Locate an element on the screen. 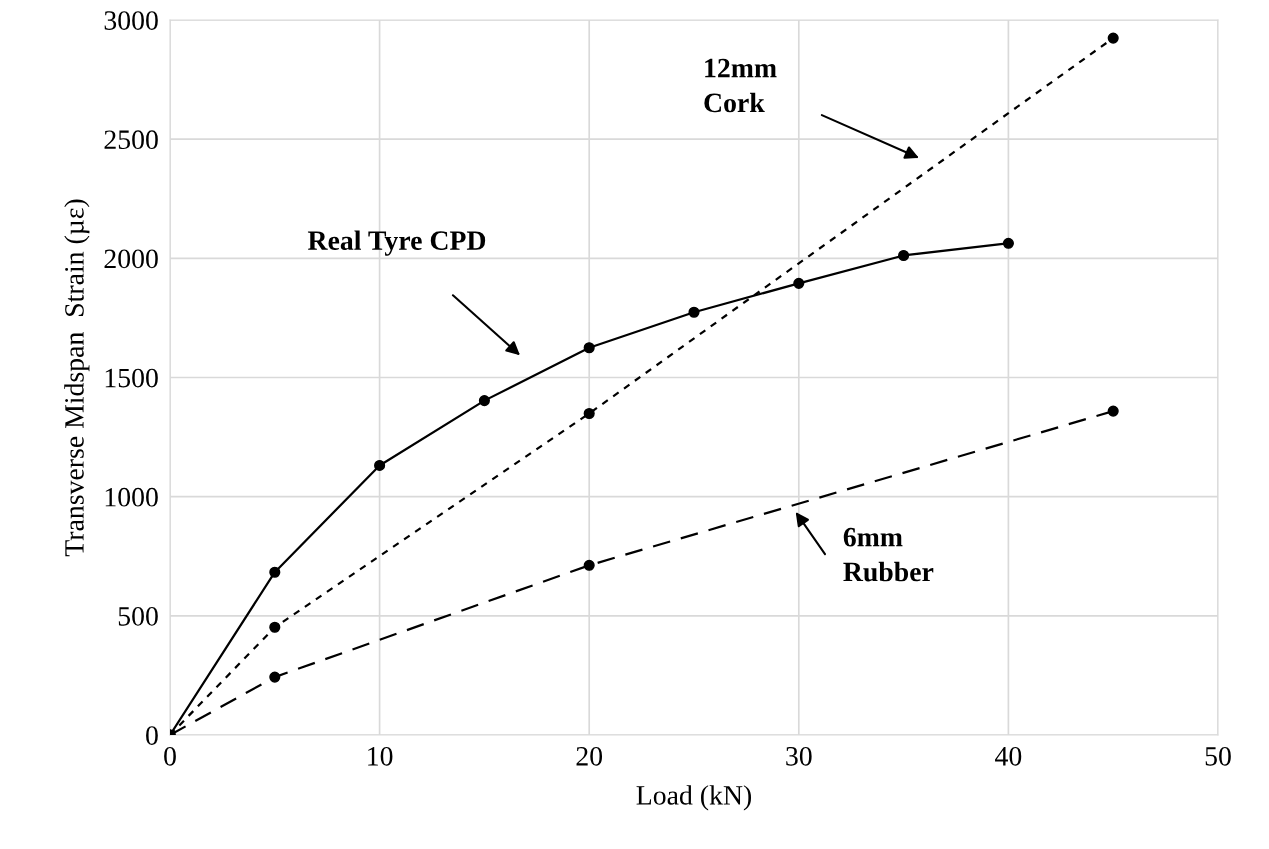  annotation: 6mm Rubber is located at coordinates (888, 554).